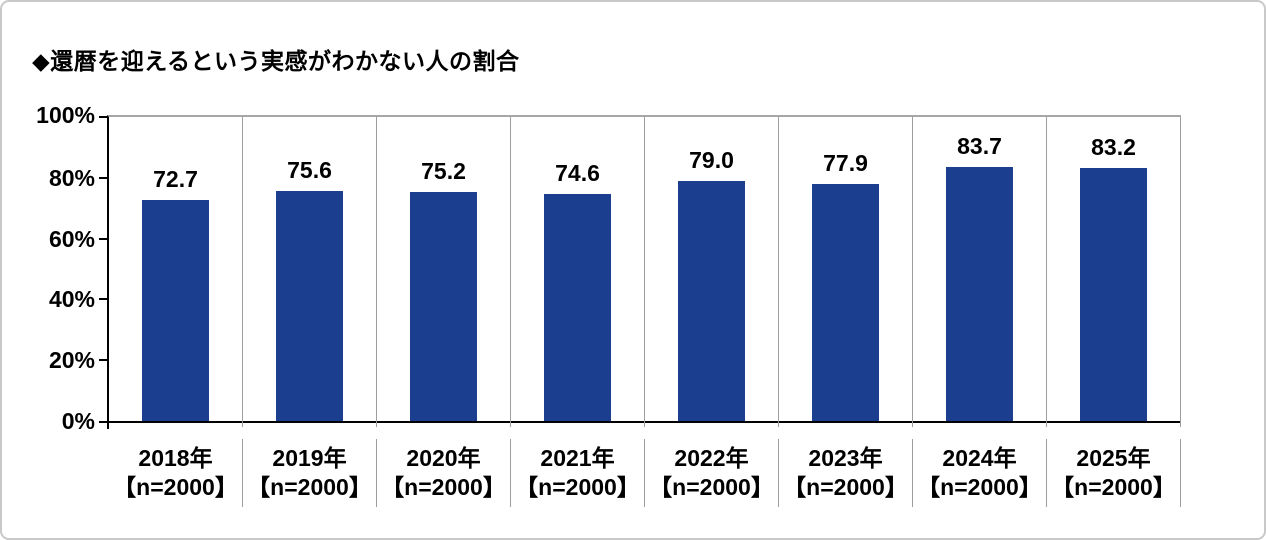 This screenshot has width=1266, height=540. Describe the element at coordinates (712, 473) in the screenshot. I see `x-axis-label-2022: 2022年 【n=2000】` at that location.